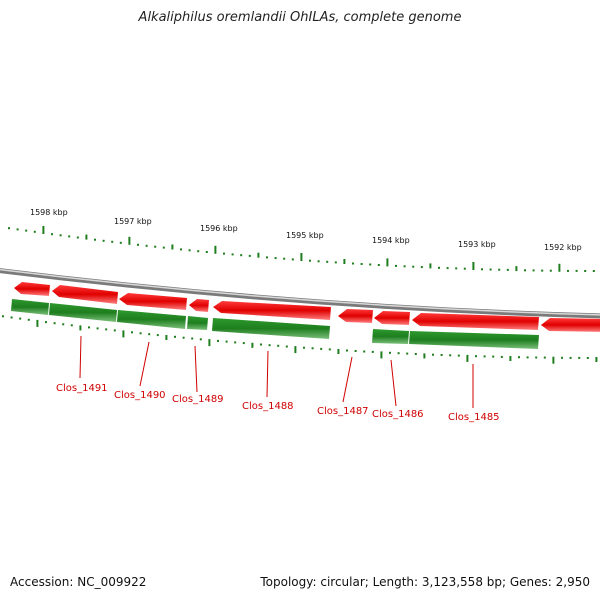 This screenshot has width=600, height=600. What do you see at coordinates (301, 249) in the screenshot?
I see `upper-tick-row` at bounding box center [301, 249].